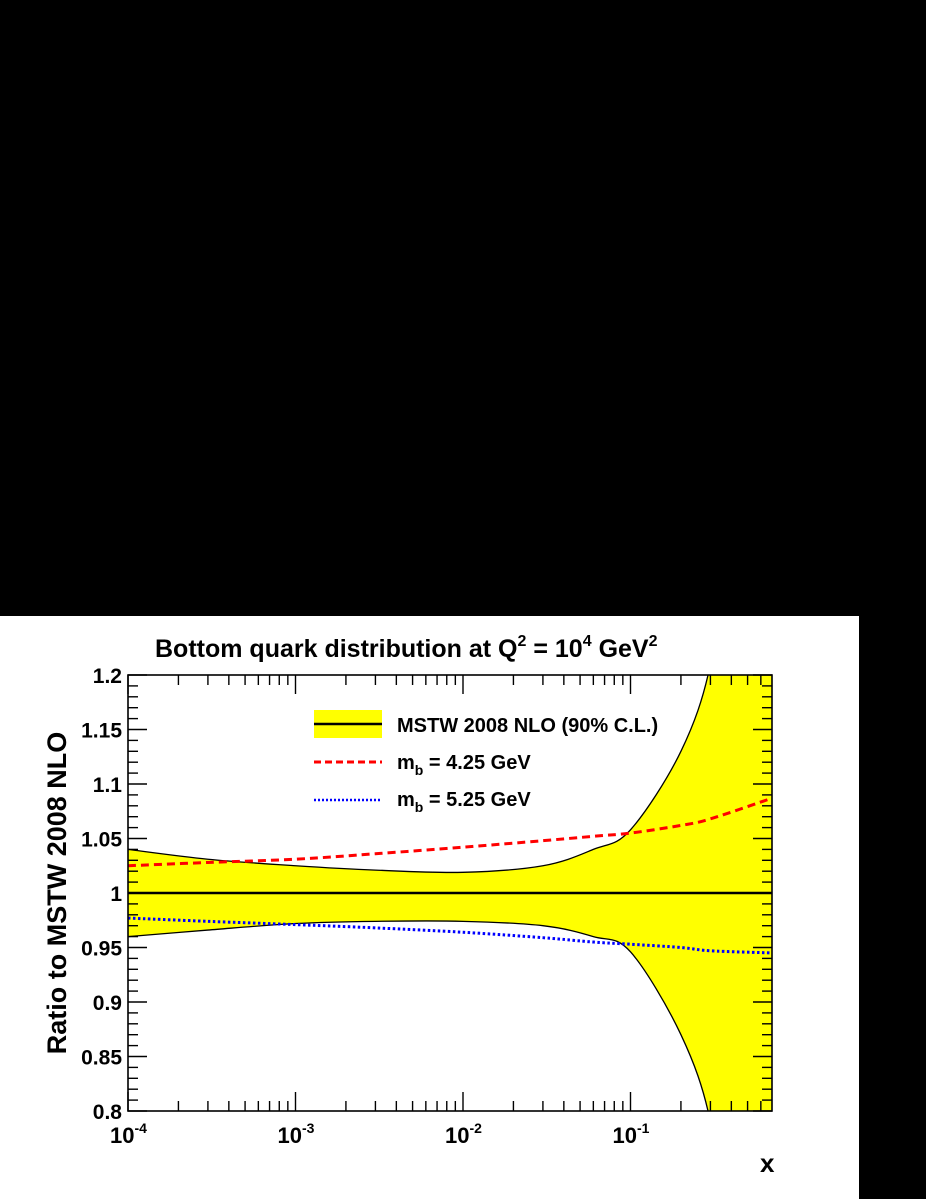 The height and width of the screenshot is (1199, 926). What do you see at coordinates (101, 840) in the screenshot?
I see `y-tick-label: 1.05` at bounding box center [101, 840].